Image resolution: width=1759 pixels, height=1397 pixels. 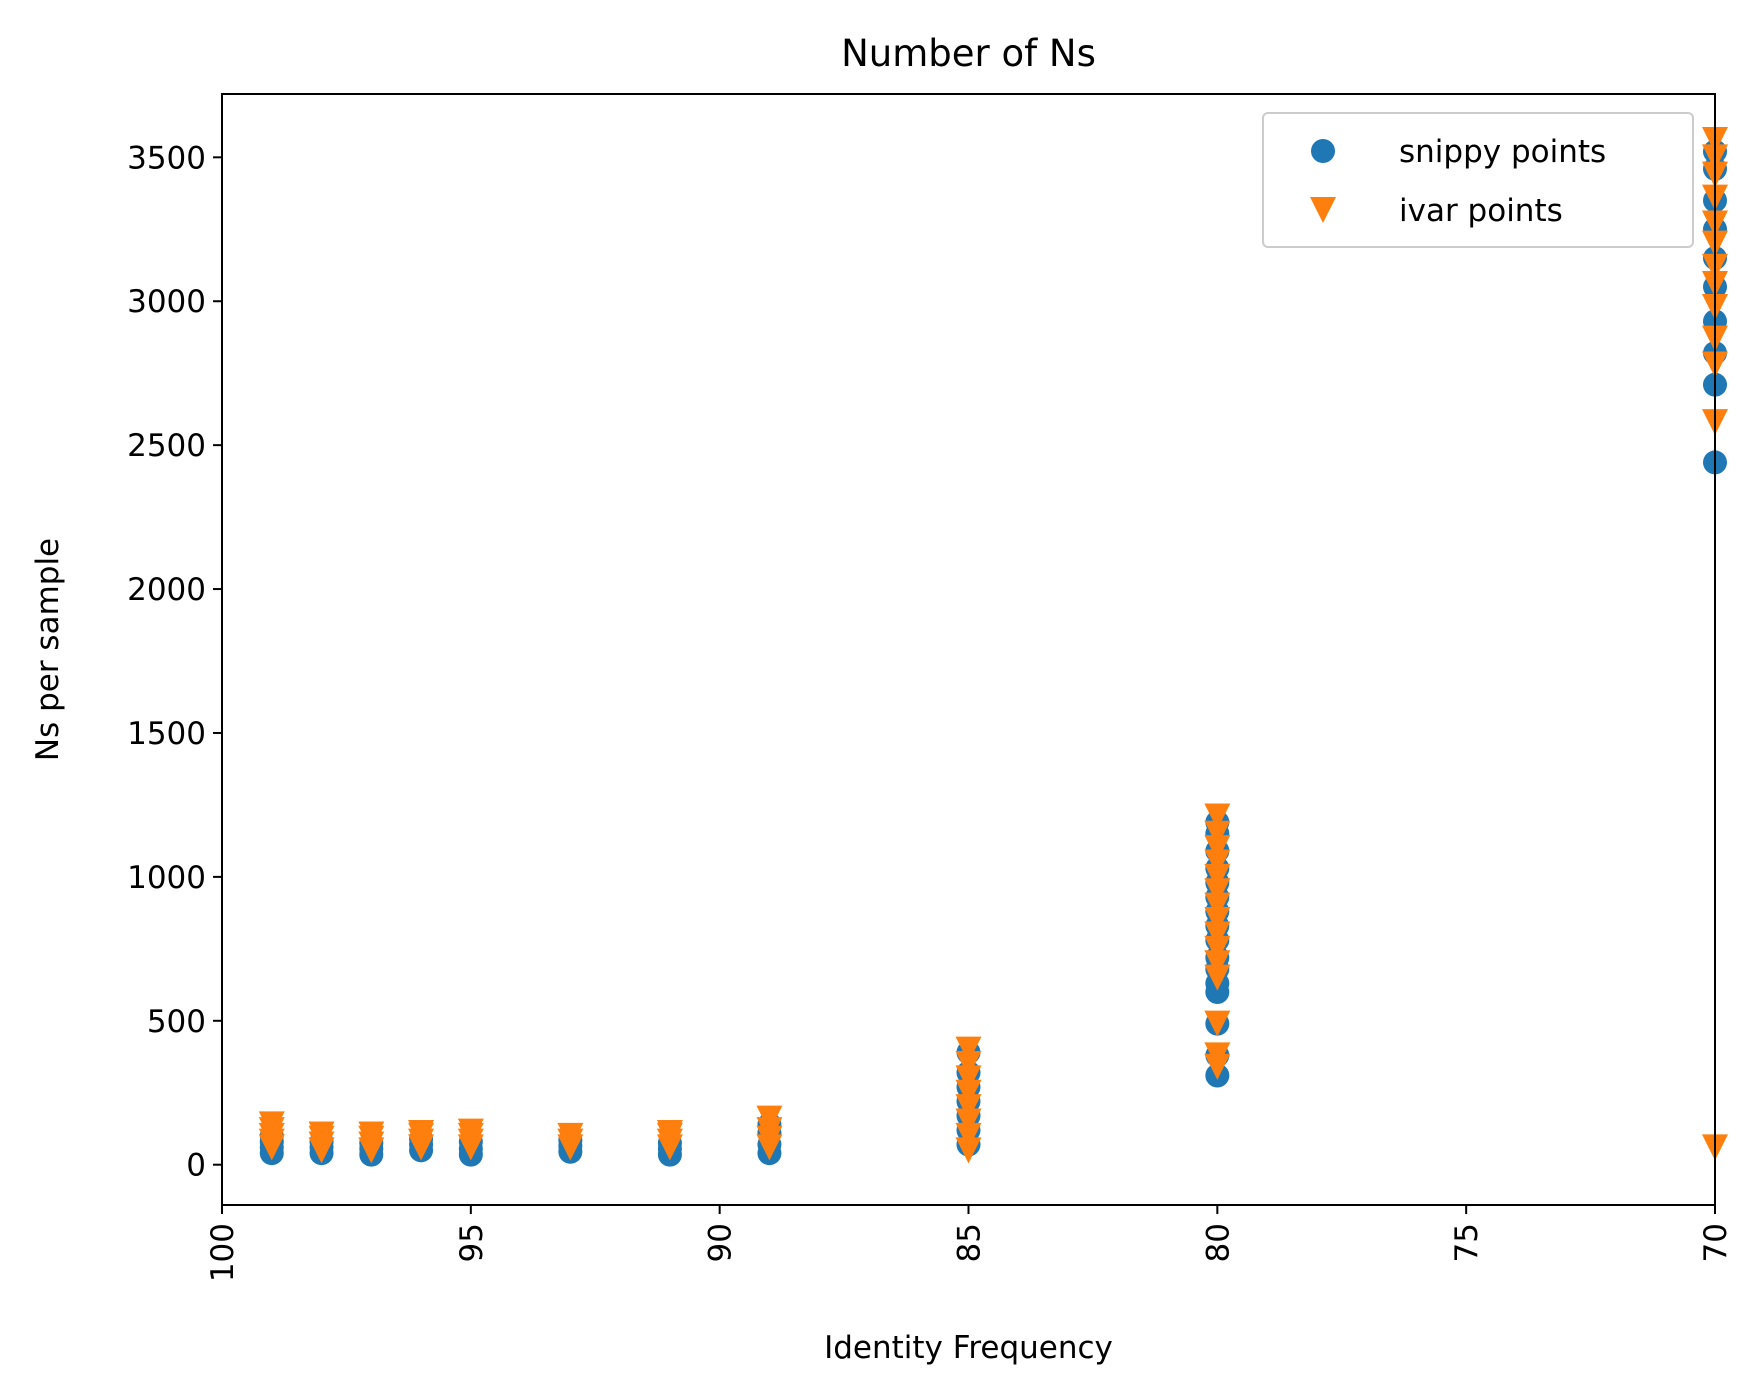 What do you see at coordinates (166, 590) in the screenshot?
I see `y-tick-label: 2000` at bounding box center [166, 590].